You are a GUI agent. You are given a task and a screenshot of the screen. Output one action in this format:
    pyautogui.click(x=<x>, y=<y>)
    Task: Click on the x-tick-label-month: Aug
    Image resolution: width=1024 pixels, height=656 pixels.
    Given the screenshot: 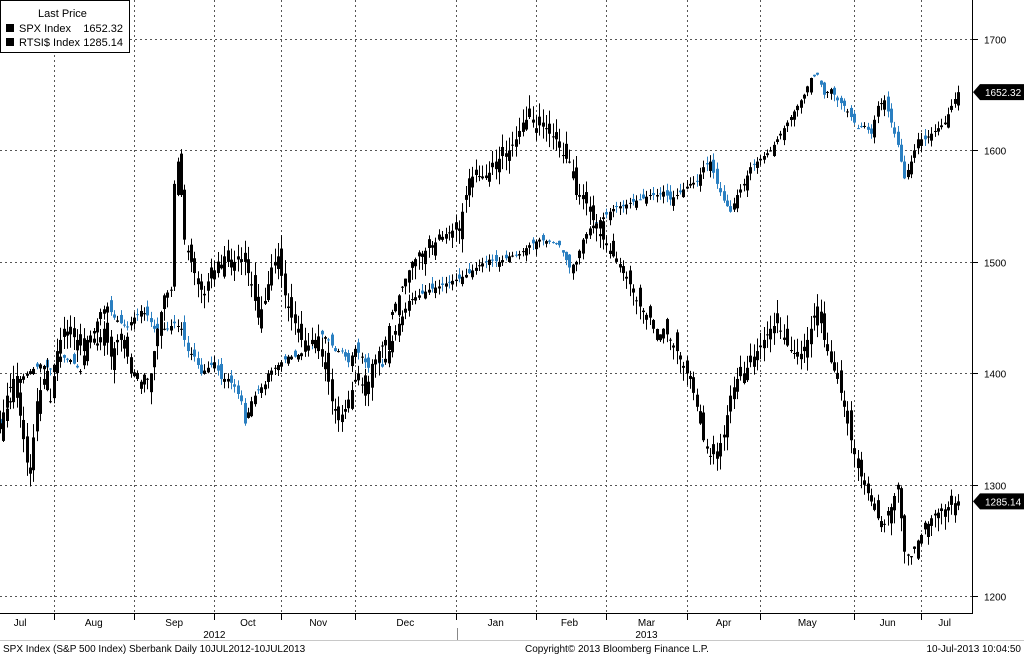 What is the action you would take?
    pyautogui.click(x=94, y=623)
    